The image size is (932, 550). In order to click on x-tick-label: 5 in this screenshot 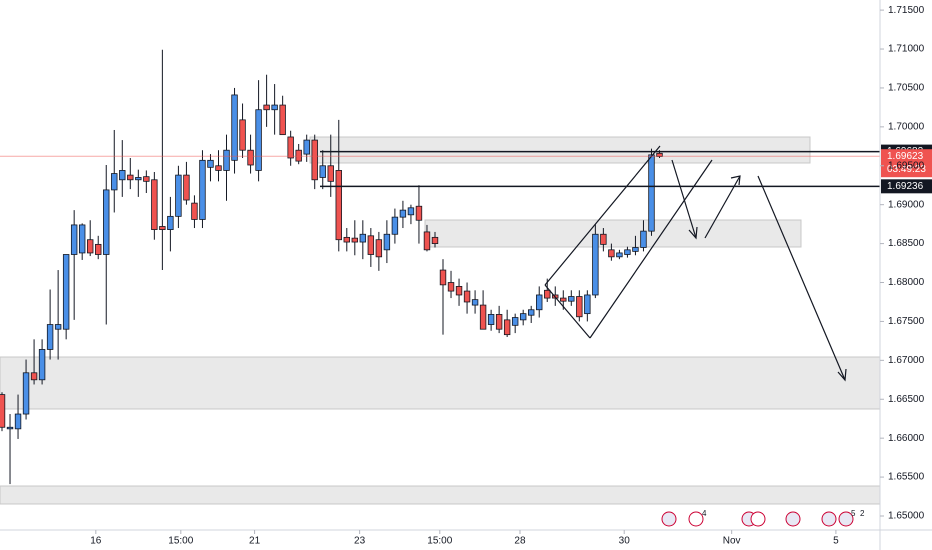, I will do `click(836, 541)`.